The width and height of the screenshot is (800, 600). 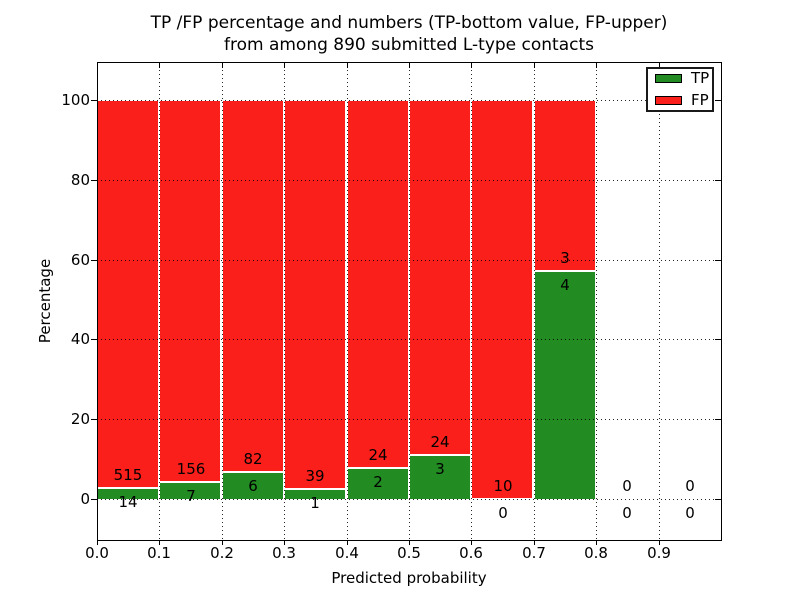 I want to click on legend-entry-tp: TP, so click(x=682, y=78).